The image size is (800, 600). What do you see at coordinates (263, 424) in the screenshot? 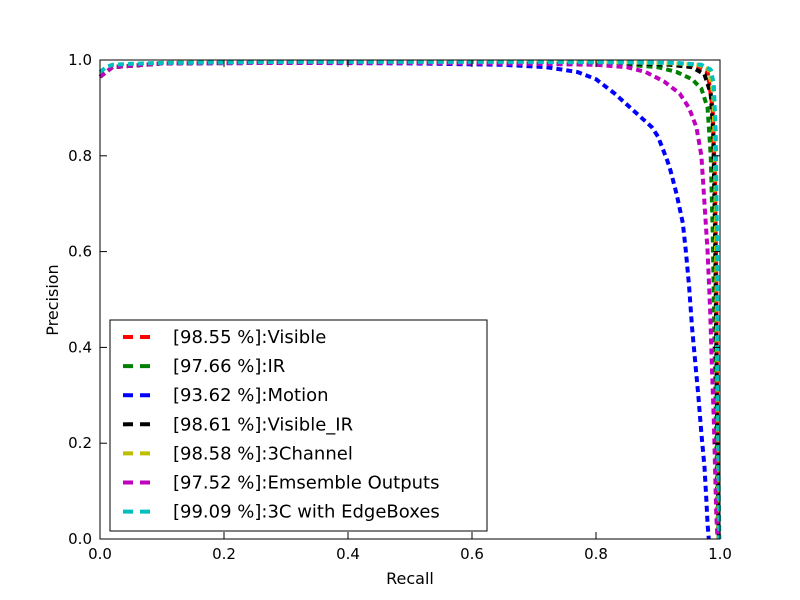
I see `legend-label: [98.61 %]:Visible_IR` at bounding box center [263, 424].